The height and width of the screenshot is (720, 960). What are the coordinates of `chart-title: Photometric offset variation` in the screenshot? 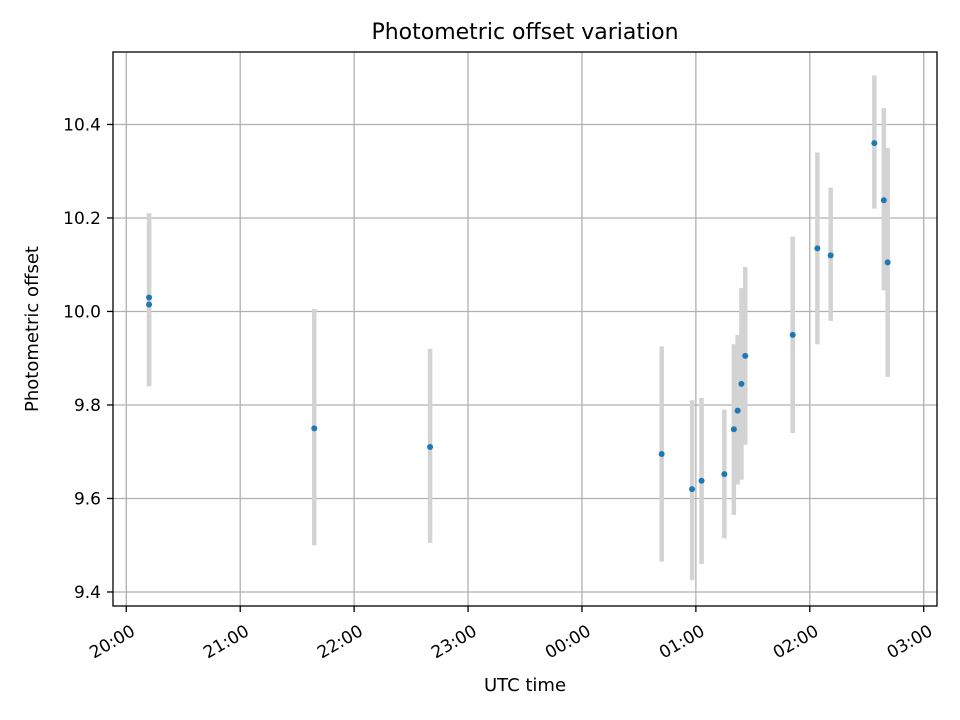 It's located at (524, 32).